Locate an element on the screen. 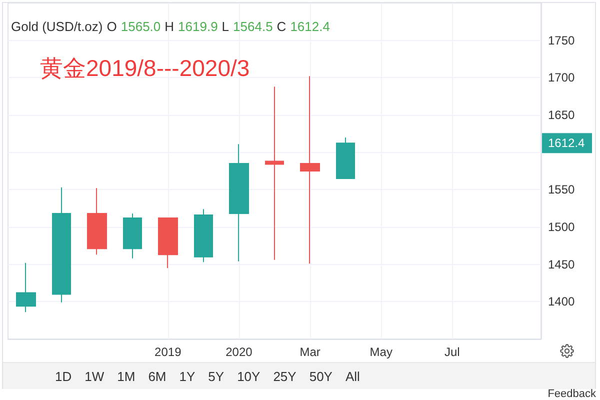 The height and width of the screenshot is (400, 600). text: 5Y is located at coordinates (216, 376).